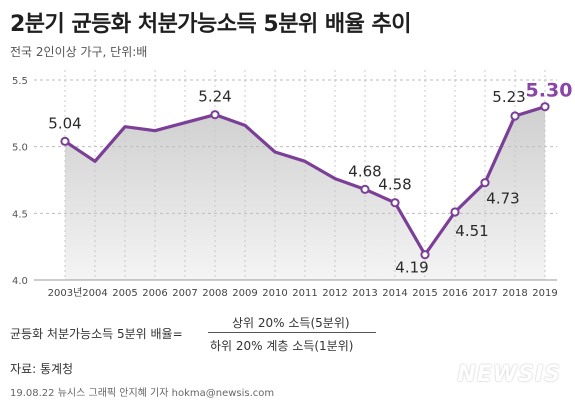 The width and height of the screenshot is (575, 400). What do you see at coordinates (502, 199) in the screenshot?
I see `data-label: 4.73` at bounding box center [502, 199].